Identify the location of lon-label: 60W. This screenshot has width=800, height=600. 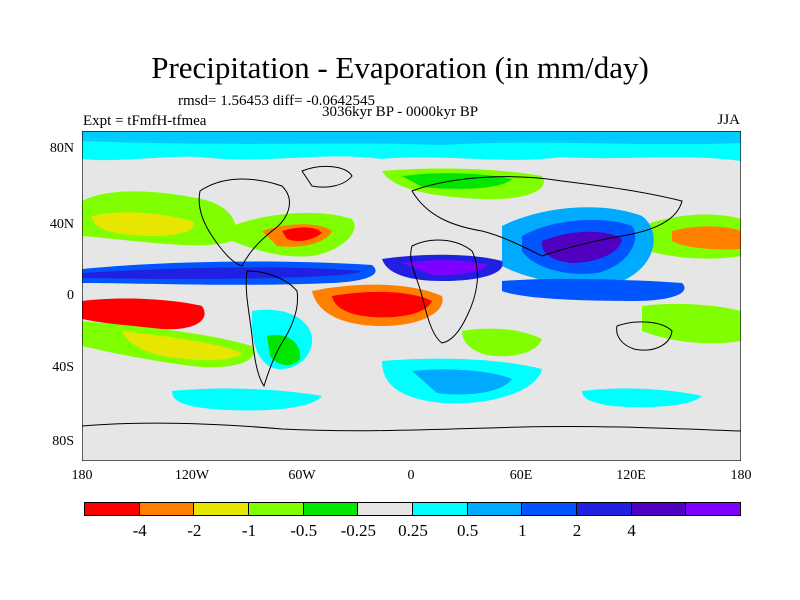
(302, 475).